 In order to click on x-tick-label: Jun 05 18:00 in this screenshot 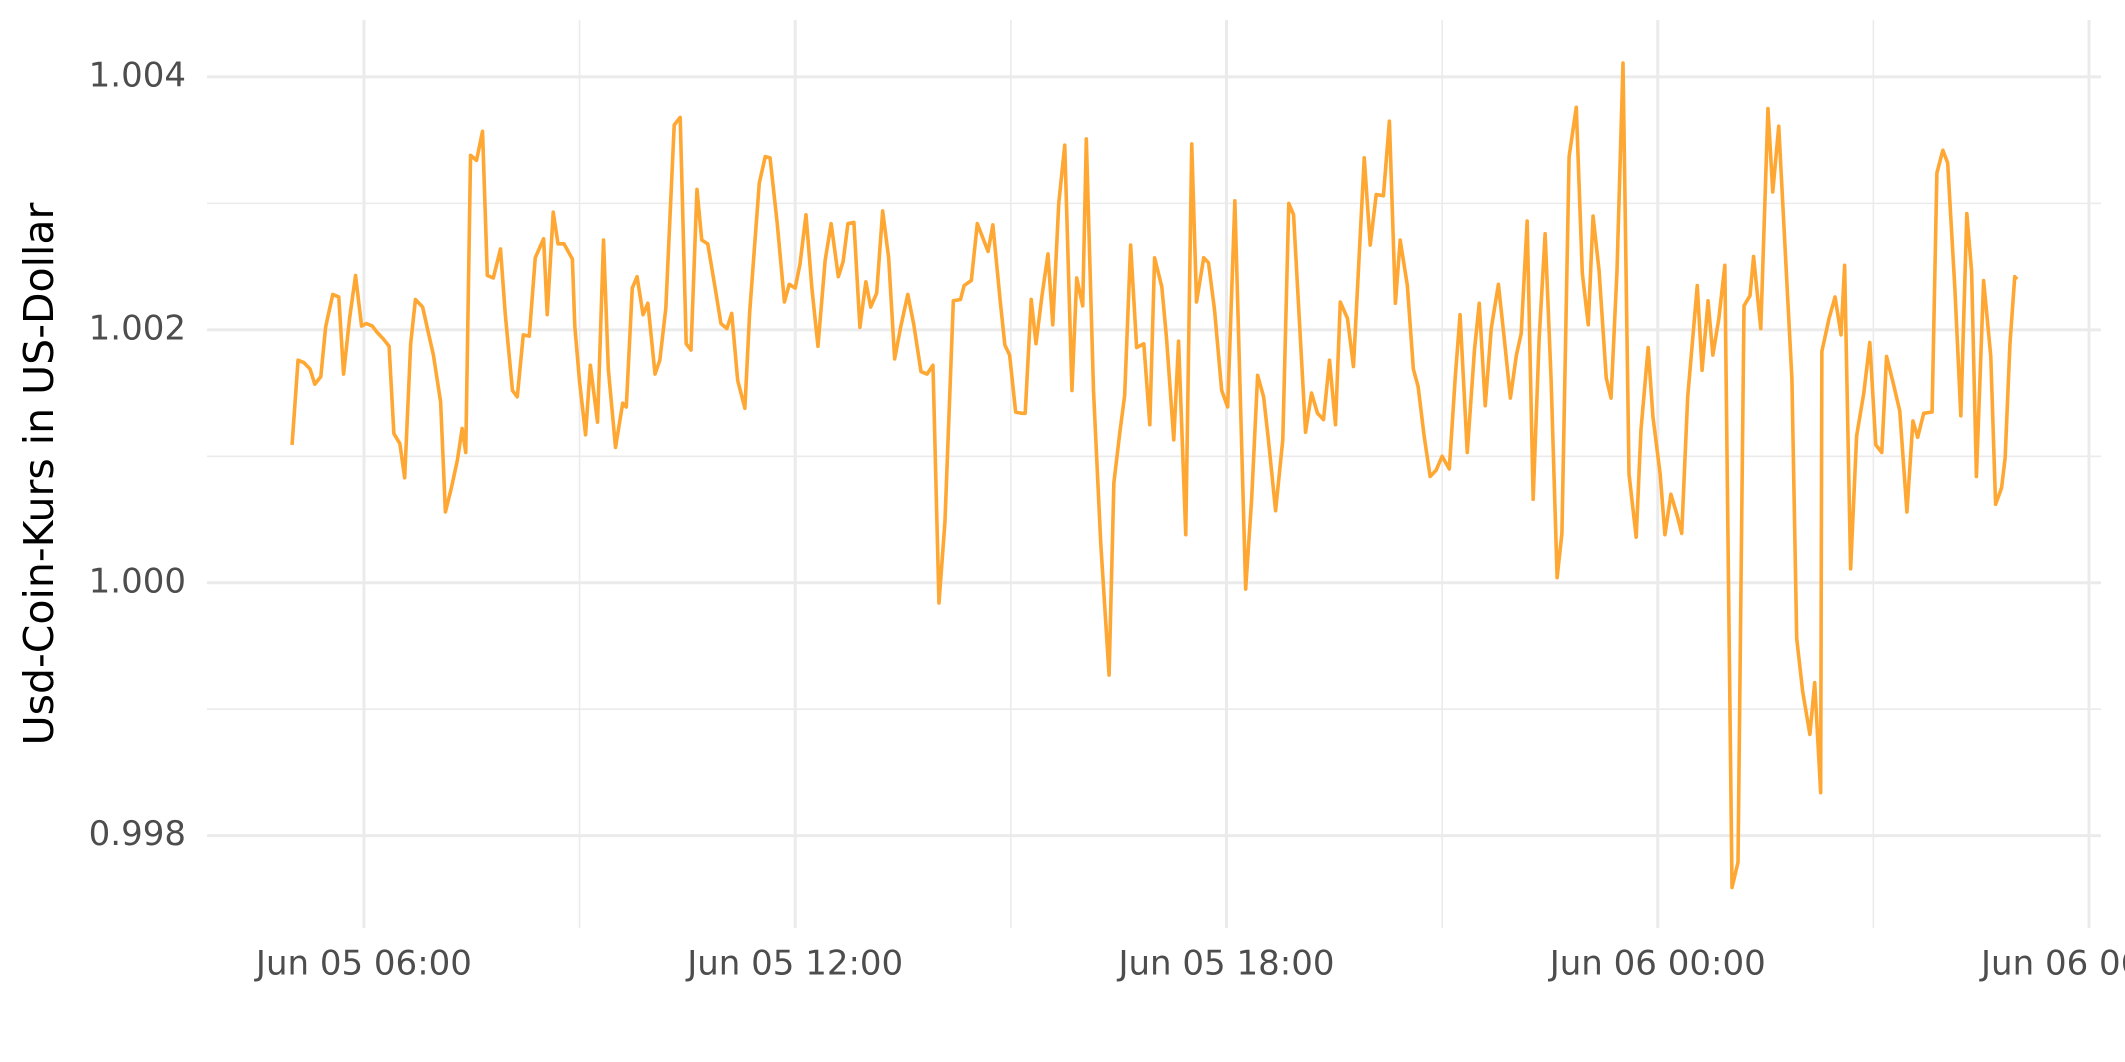, I will do `click(1225, 964)`.